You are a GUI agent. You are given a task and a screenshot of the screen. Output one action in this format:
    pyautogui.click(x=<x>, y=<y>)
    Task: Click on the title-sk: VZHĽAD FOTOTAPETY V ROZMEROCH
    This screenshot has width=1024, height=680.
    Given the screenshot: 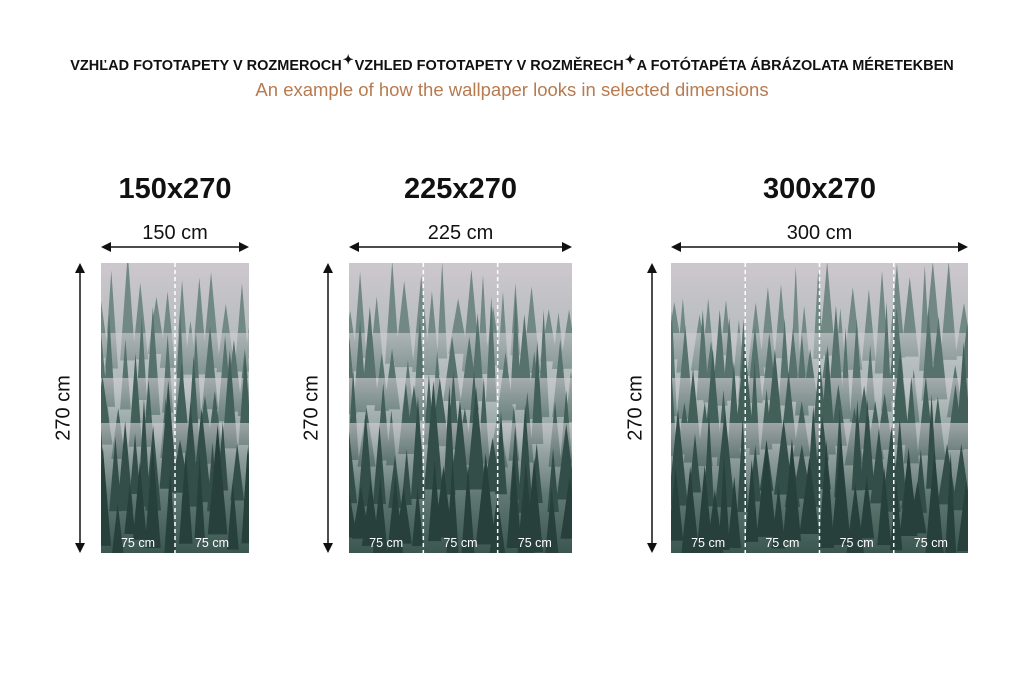 What is the action you would take?
    pyautogui.click(x=206, y=66)
    